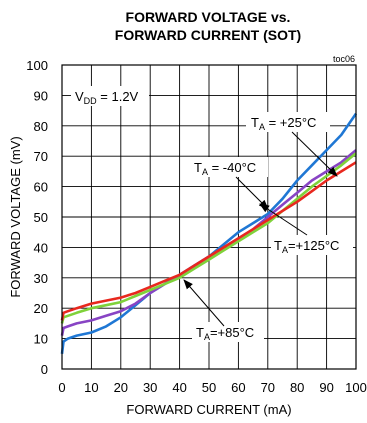  Describe the element at coordinates (268, 387) in the screenshot. I see `x-tick-label: 70` at that location.